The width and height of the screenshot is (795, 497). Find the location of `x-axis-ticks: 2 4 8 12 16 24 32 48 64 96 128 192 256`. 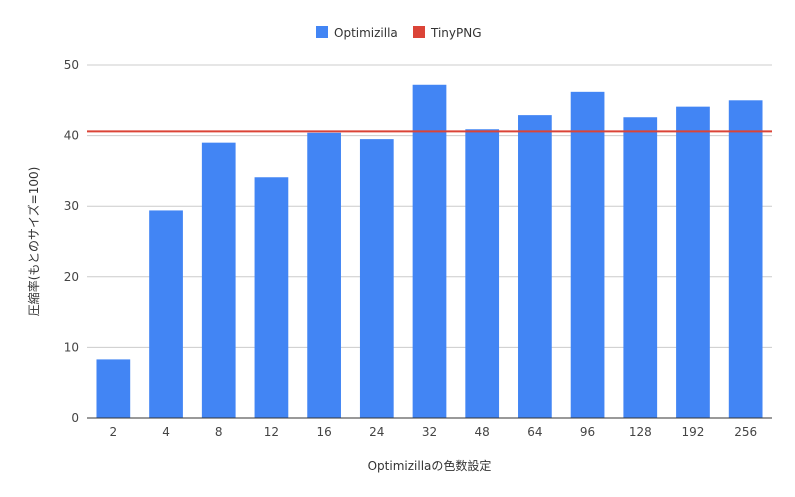

x-axis-ticks: 2 4 8 12 16 24 32 48 64 96 128 192 256 is located at coordinates (434, 432).